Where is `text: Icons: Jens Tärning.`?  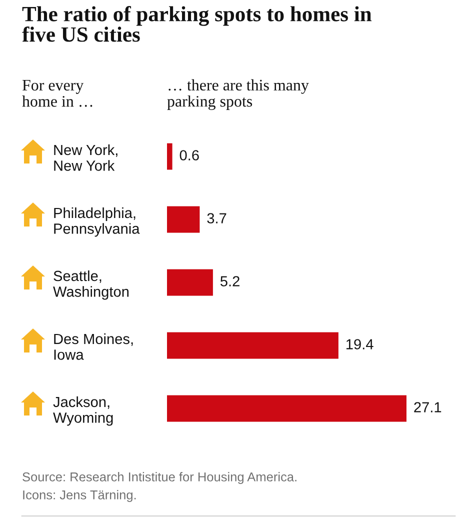 text: Icons: Jens Tärning. is located at coordinates (79, 496).